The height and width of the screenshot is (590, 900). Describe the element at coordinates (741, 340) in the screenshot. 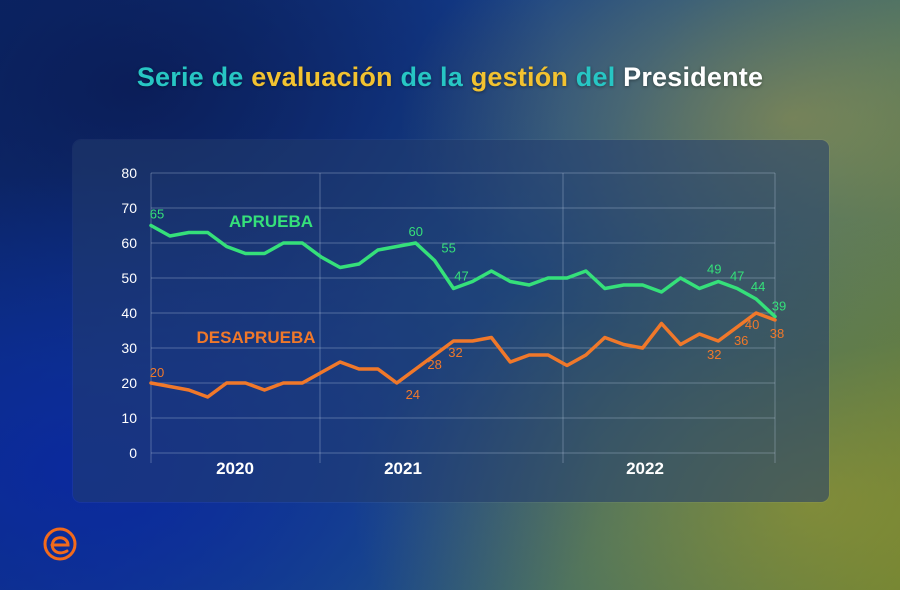

I see `data-label: 36` at that location.